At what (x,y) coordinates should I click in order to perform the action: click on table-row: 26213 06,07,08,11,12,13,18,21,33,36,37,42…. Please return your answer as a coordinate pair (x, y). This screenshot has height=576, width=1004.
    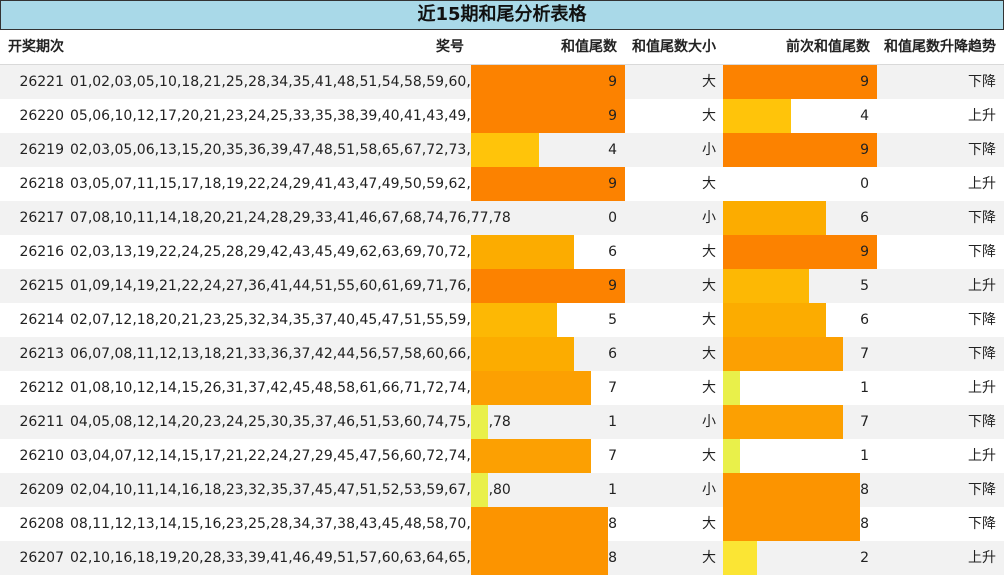
    Looking at the image, I should click on (502, 354).